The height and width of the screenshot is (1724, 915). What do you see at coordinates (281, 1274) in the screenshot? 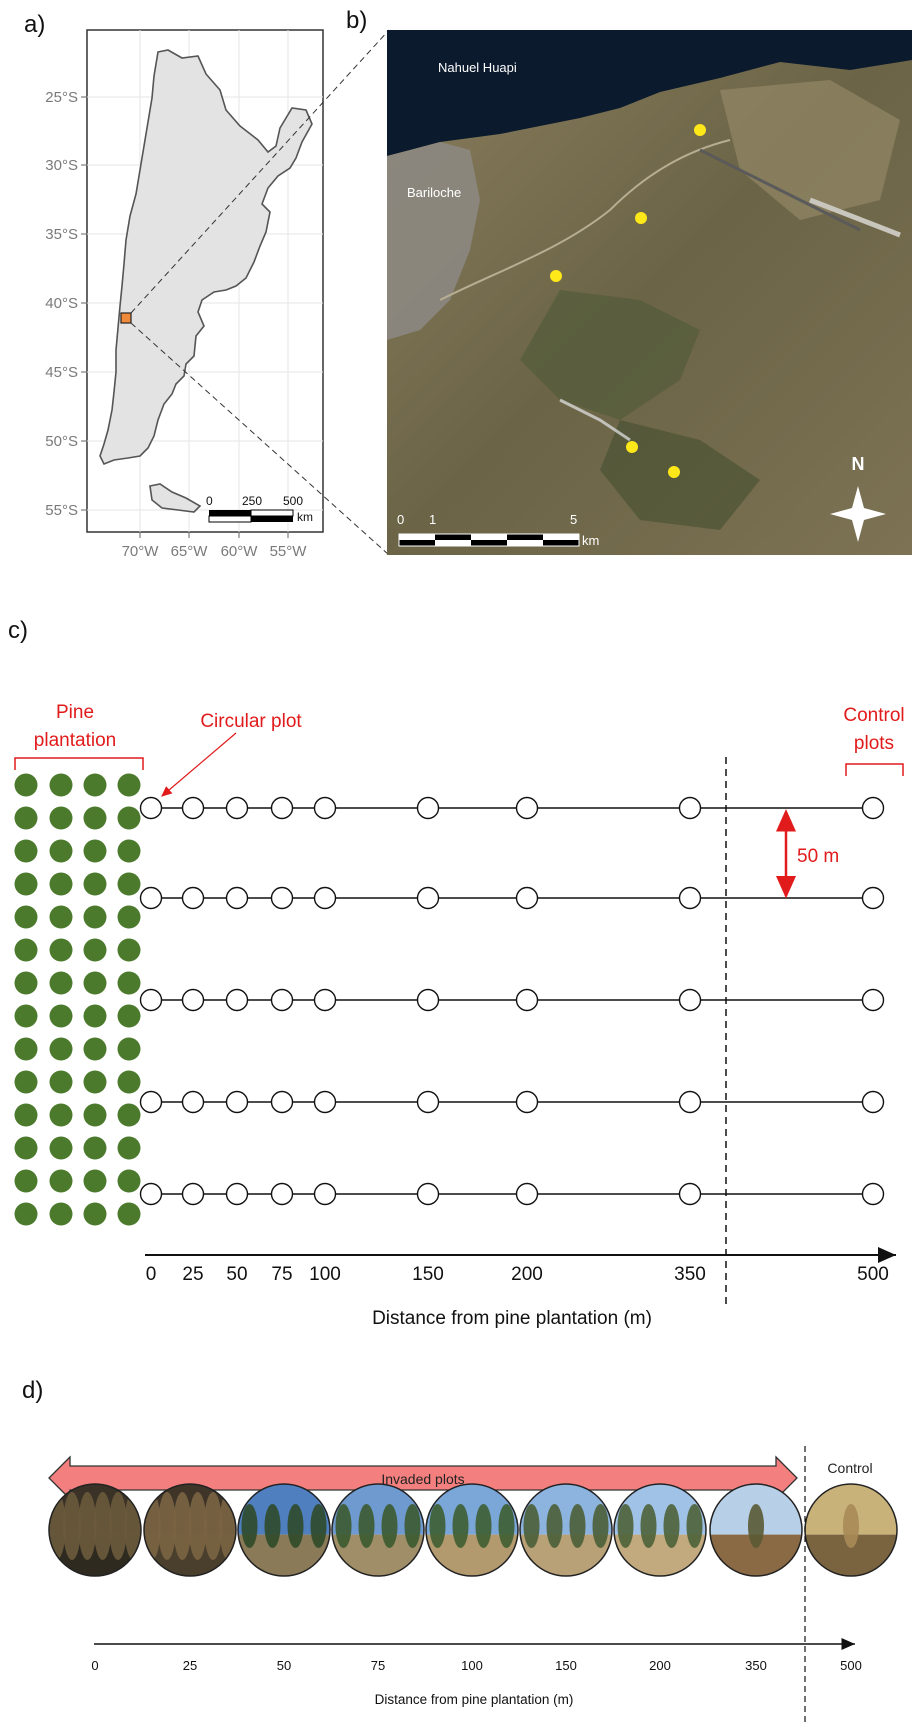
I see `distance-label: 75` at bounding box center [281, 1274].